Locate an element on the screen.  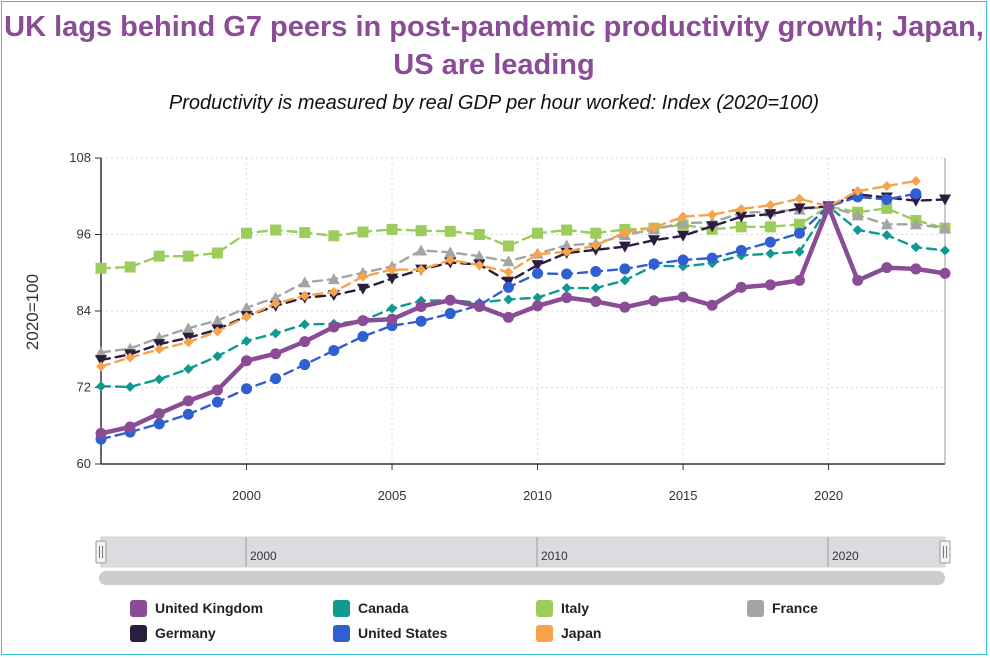
navigator-right-handle is located at coordinates (945, 552).